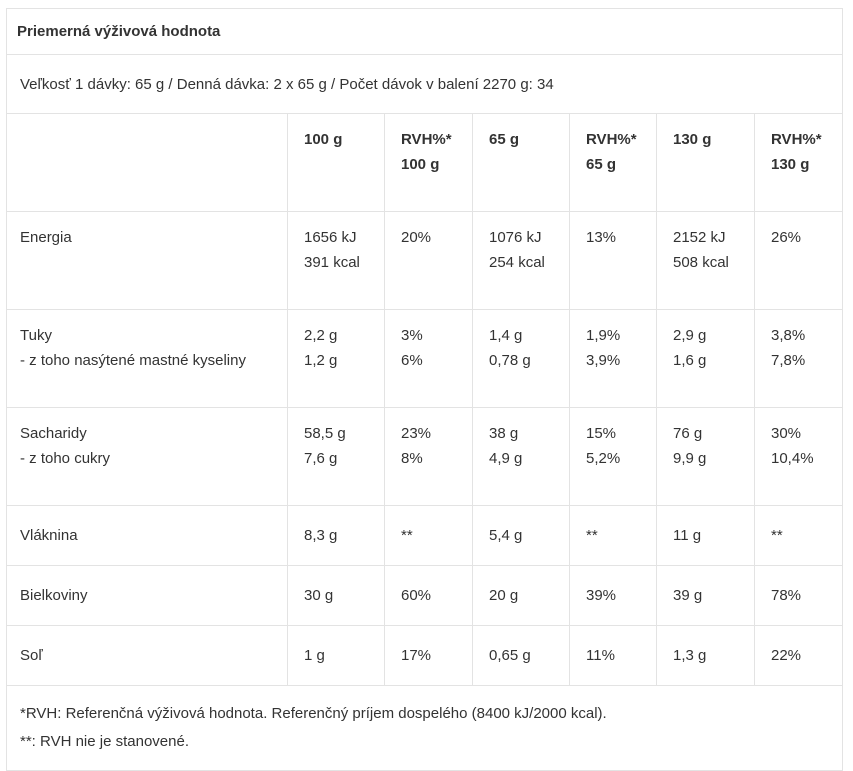  I want to click on table-cell: 1076 kJ 254 kcal, so click(521, 260).